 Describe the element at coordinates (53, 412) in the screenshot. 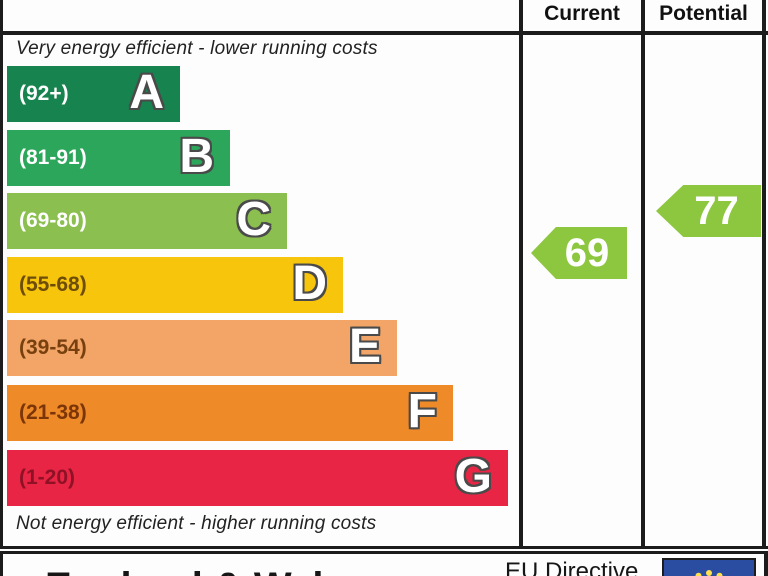

I see `band-range-label: (21-38)` at that location.